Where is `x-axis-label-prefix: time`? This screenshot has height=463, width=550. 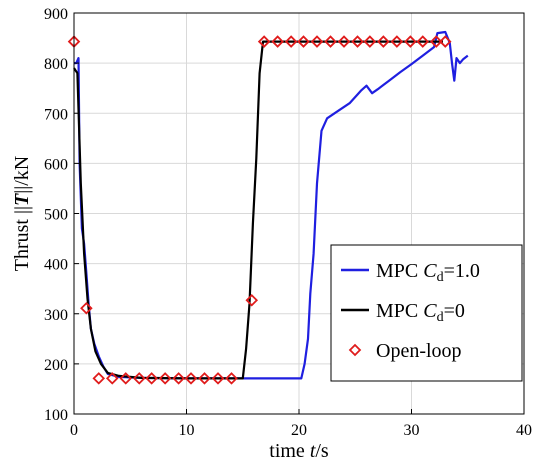 x-axis-label-prefix: time is located at coordinates (289, 451).